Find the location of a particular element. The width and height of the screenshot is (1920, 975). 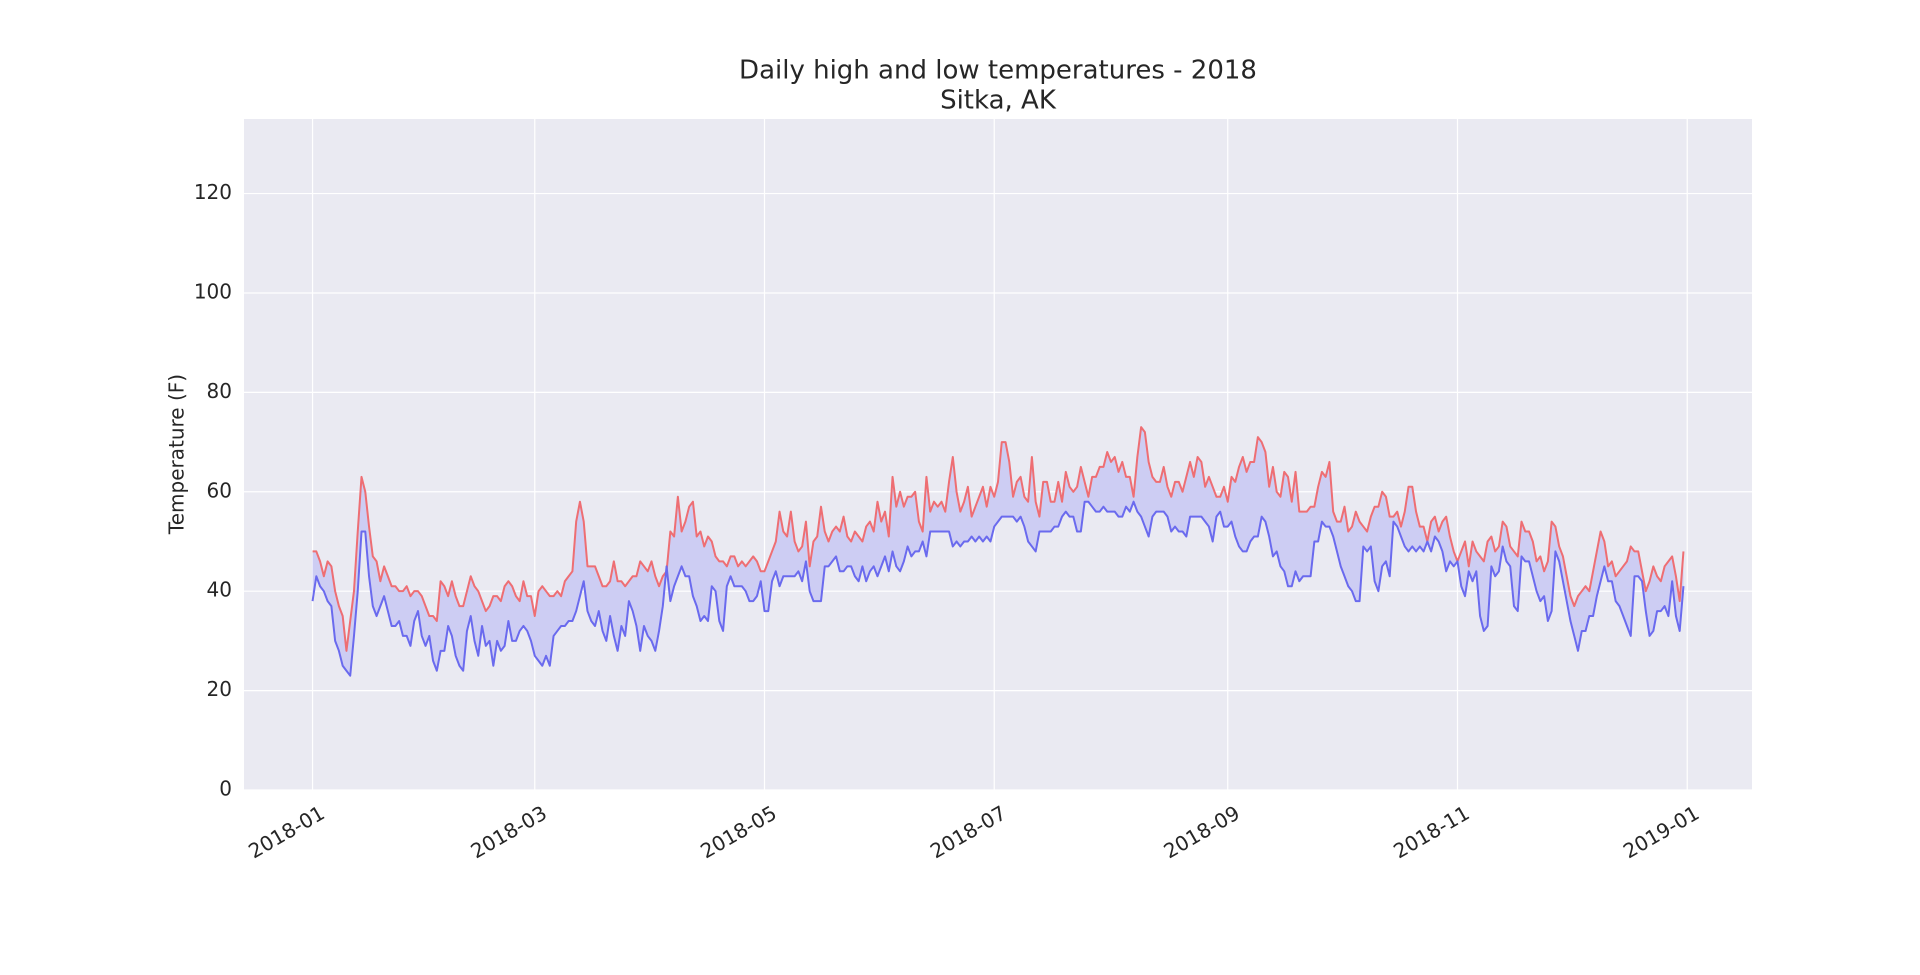

x-tick-label: 2018-05 is located at coordinates (738, 832).